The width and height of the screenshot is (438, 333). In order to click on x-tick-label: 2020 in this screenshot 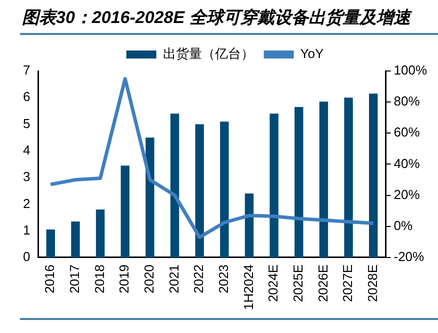, I will do `click(149, 279)`.